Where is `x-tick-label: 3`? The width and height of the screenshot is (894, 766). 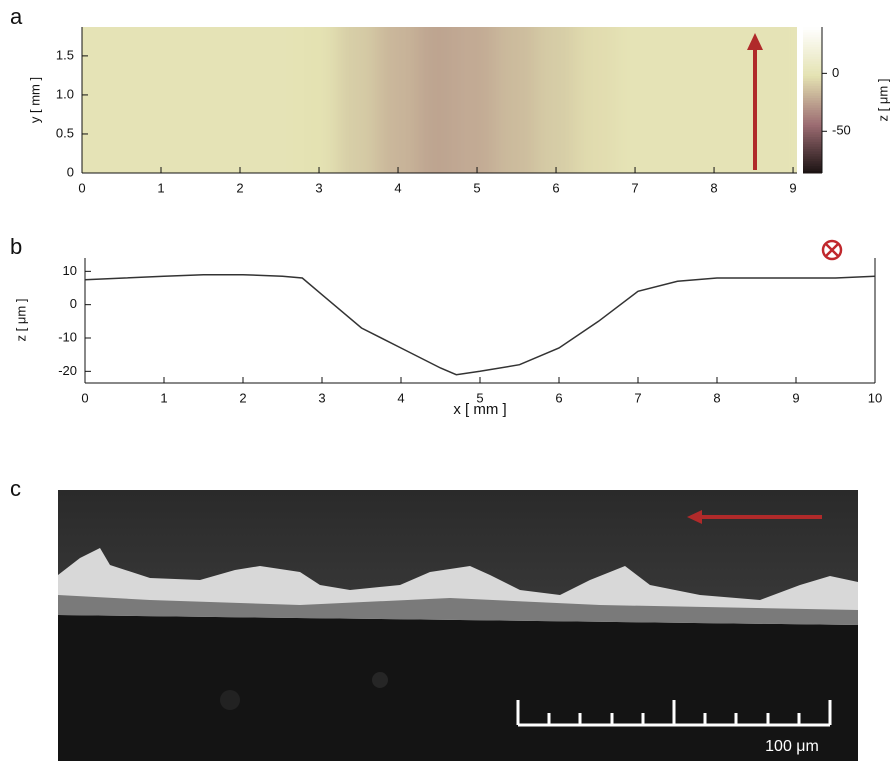
x-tick-label: 3 is located at coordinates (321, 397).